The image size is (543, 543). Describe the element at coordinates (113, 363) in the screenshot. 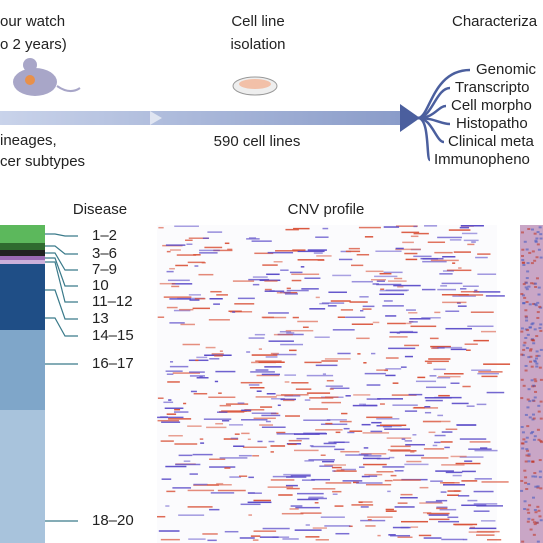

I see `disease-label: 16–17` at that location.